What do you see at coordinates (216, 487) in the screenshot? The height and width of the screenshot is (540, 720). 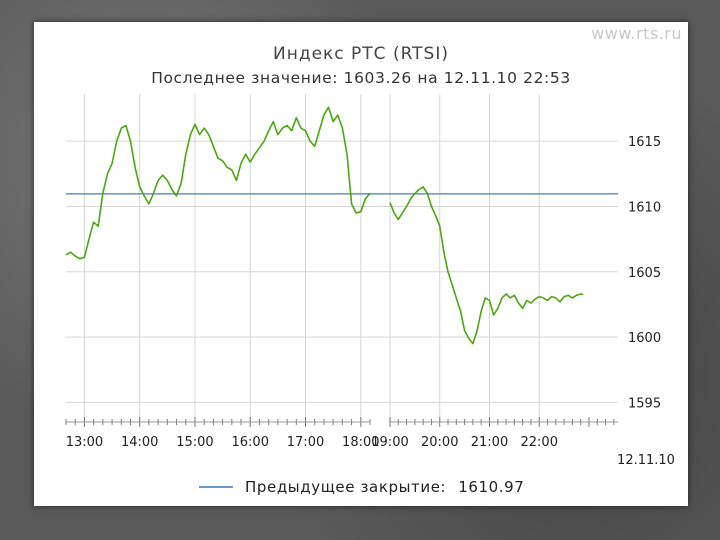 I see `legend-swatch` at bounding box center [216, 487].